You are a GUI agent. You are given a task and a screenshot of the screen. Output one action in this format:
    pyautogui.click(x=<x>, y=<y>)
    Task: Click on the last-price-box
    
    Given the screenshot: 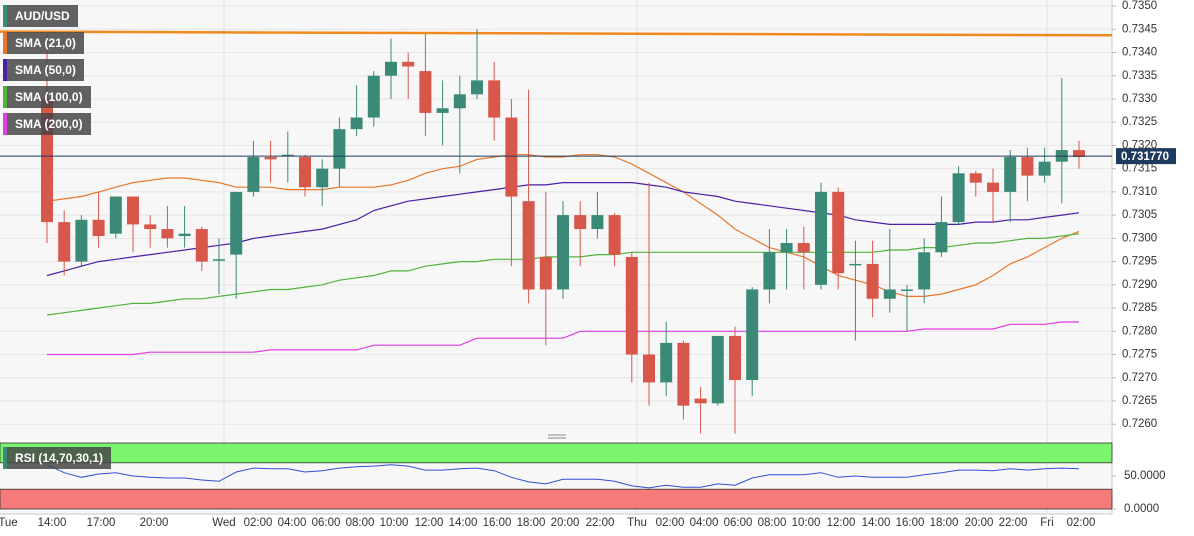 What is the action you would take?
    pyautogui.click(x=1146, y=156)
    